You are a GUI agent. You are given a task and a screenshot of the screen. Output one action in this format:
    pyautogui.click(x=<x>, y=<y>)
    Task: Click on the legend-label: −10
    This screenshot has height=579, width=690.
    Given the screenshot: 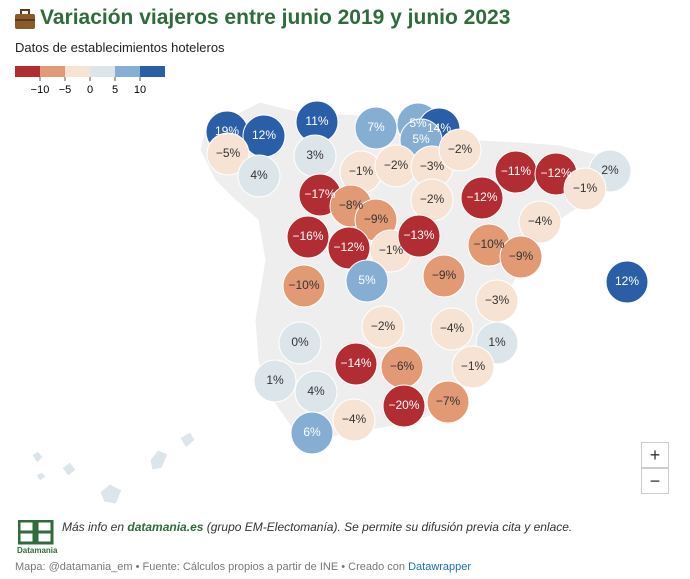 What is the action you would take?
    pyautogui.click(x=40, y=90)
    